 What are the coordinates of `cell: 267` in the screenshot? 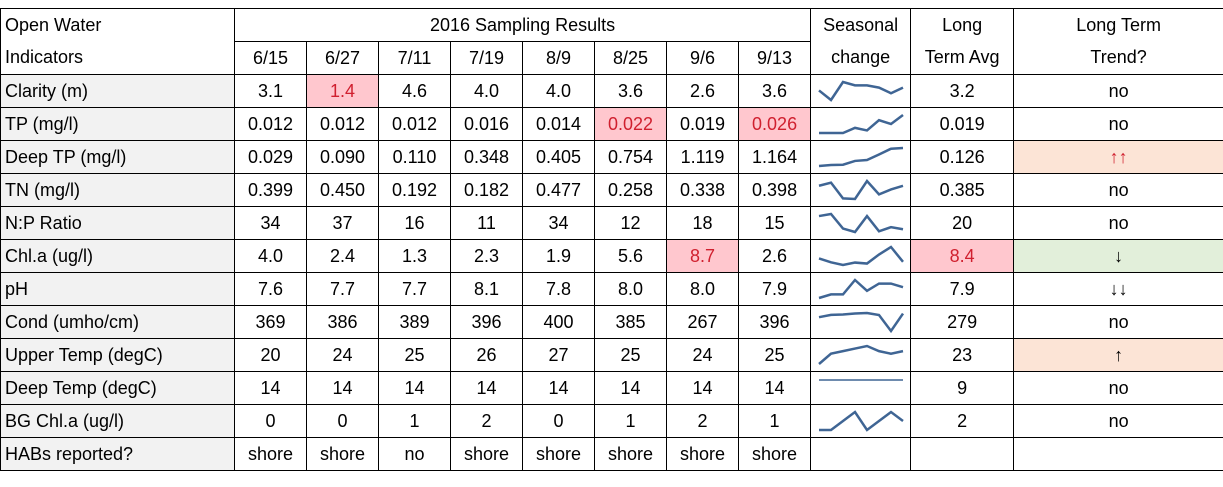 It's located at (702, 322).